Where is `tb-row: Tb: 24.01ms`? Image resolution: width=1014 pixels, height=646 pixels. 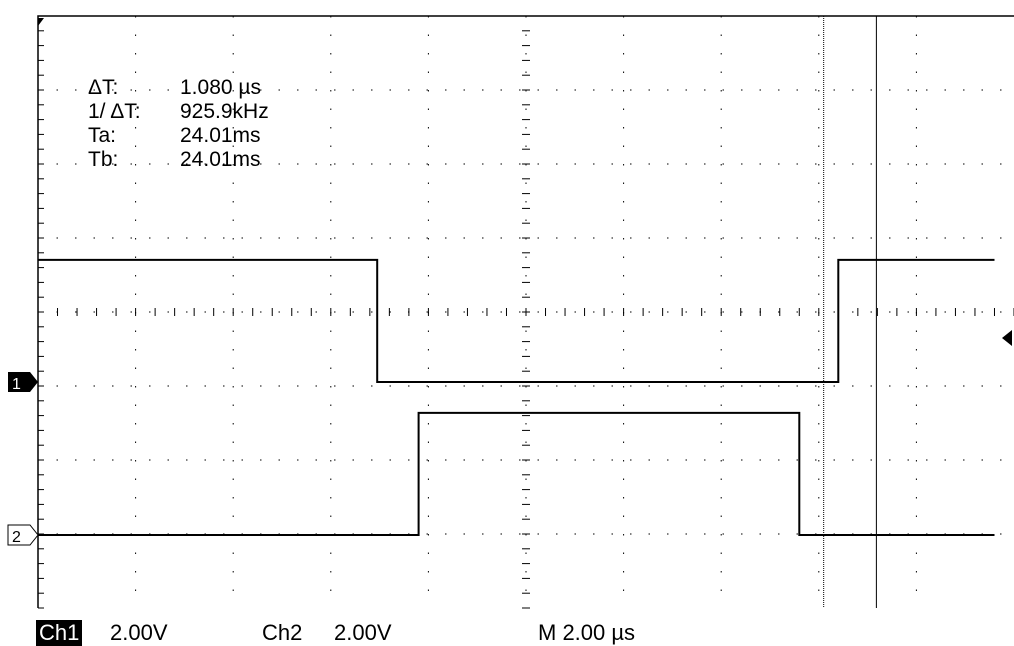
tb-row: Tb: 24.01ms is located at coordinates (218, 160).